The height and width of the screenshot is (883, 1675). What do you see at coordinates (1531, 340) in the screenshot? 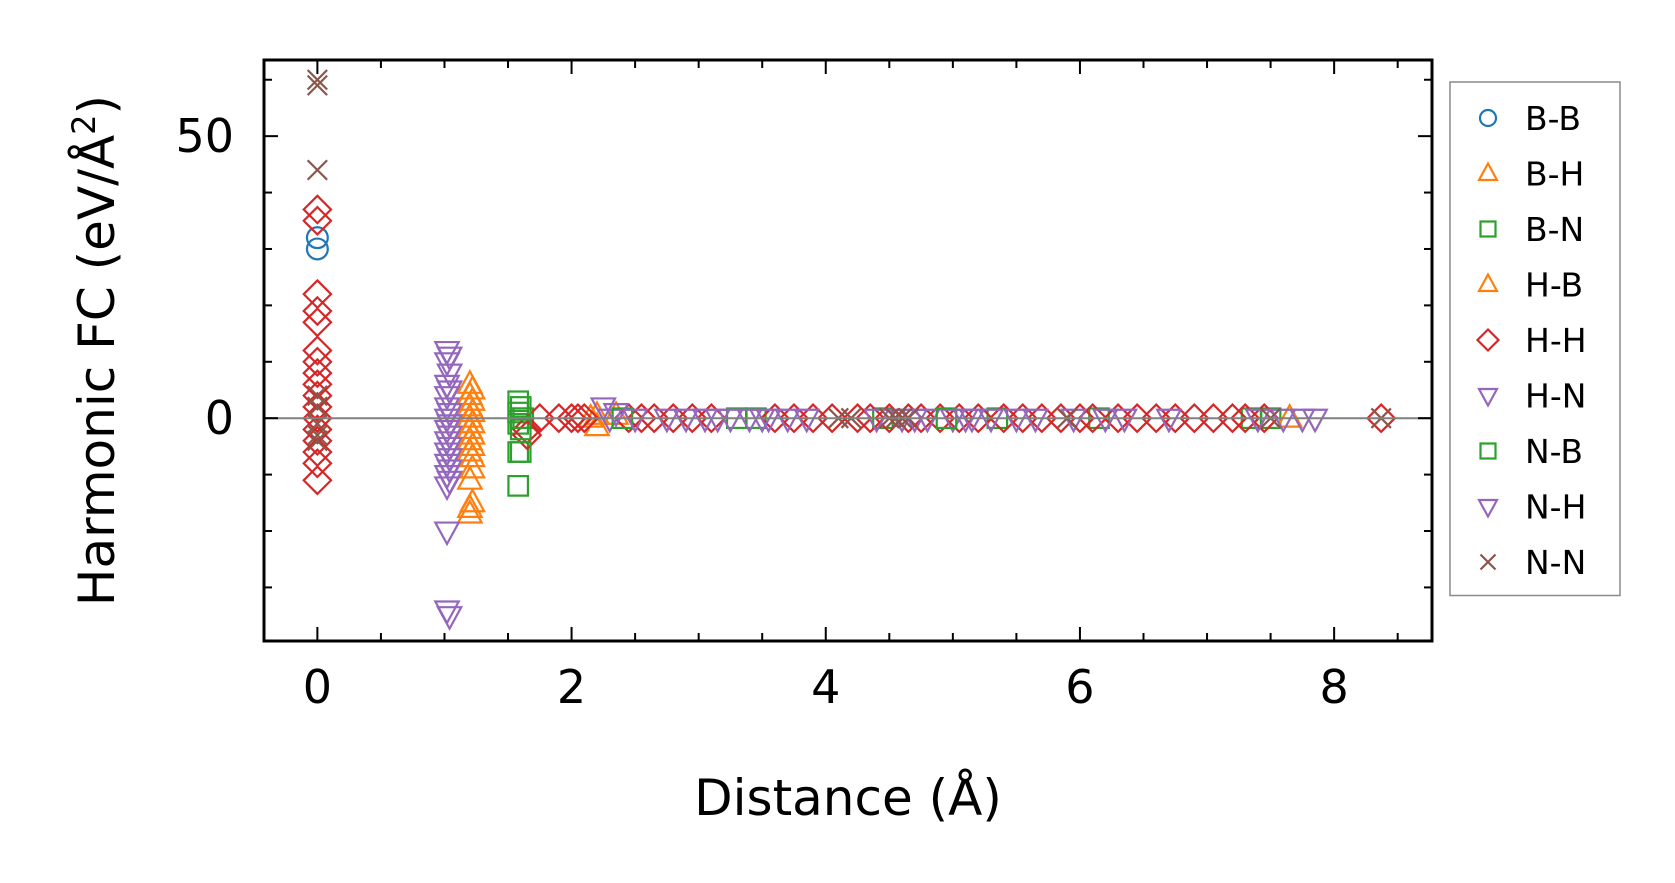
I see `legend-item: H-H` at bounding box center [1531, 340].